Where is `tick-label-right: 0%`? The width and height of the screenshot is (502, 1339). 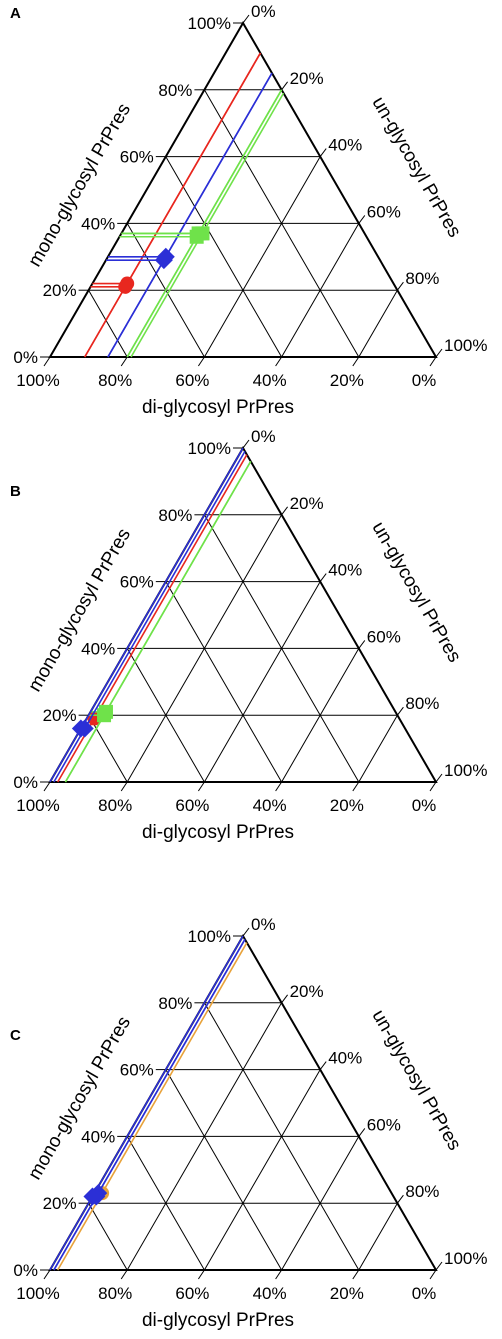 tick-label-right: 0% is located at coordinates (263, 924).